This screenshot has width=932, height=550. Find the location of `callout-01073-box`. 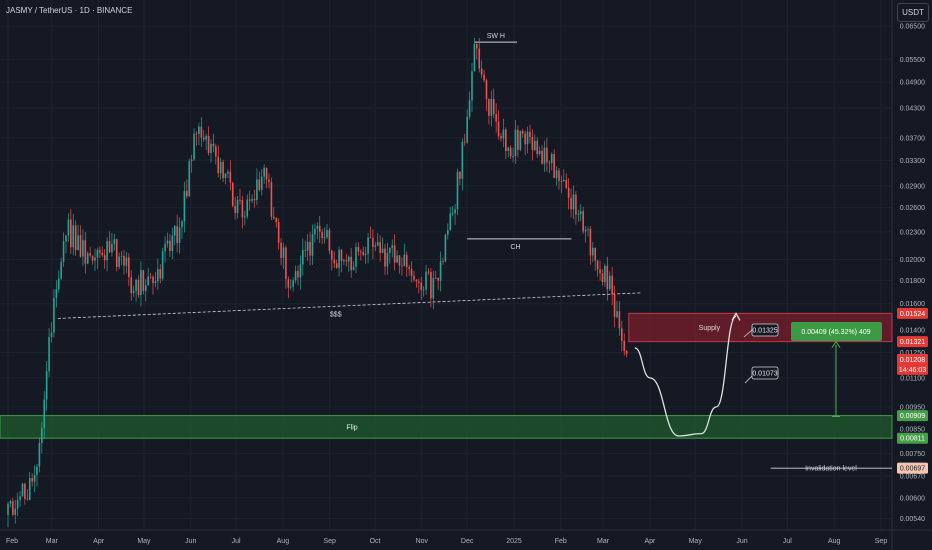

callout-01073-box is located at coordinates (765, 373).